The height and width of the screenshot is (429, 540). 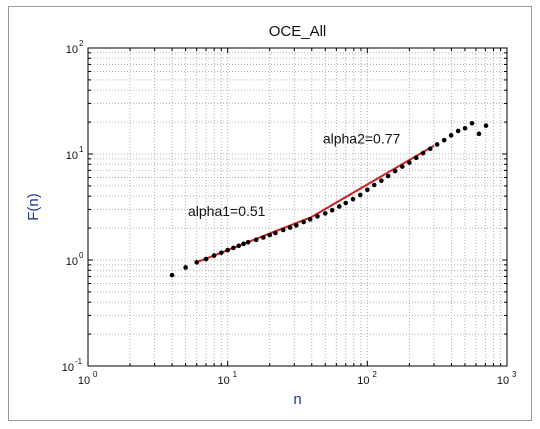 What do you see at coordinates (81, 149) in the screenshot?
I see `y-tick-exponent: 1` at bounding box center [81, 149].